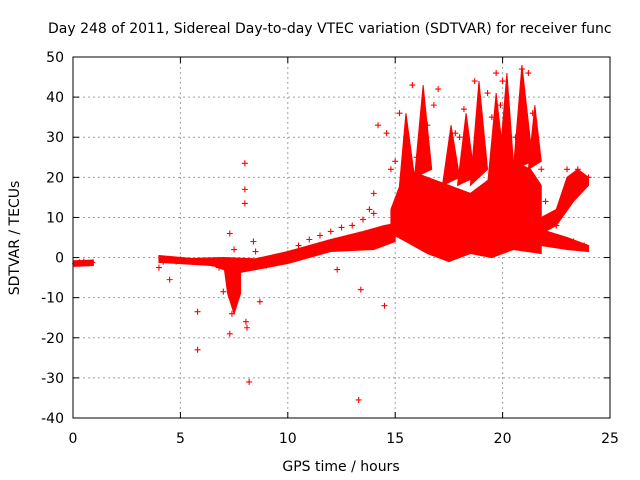  Describe the element at coordinates (52, 299) in the screenshot. I see `y-tick-label: -10` at that location.